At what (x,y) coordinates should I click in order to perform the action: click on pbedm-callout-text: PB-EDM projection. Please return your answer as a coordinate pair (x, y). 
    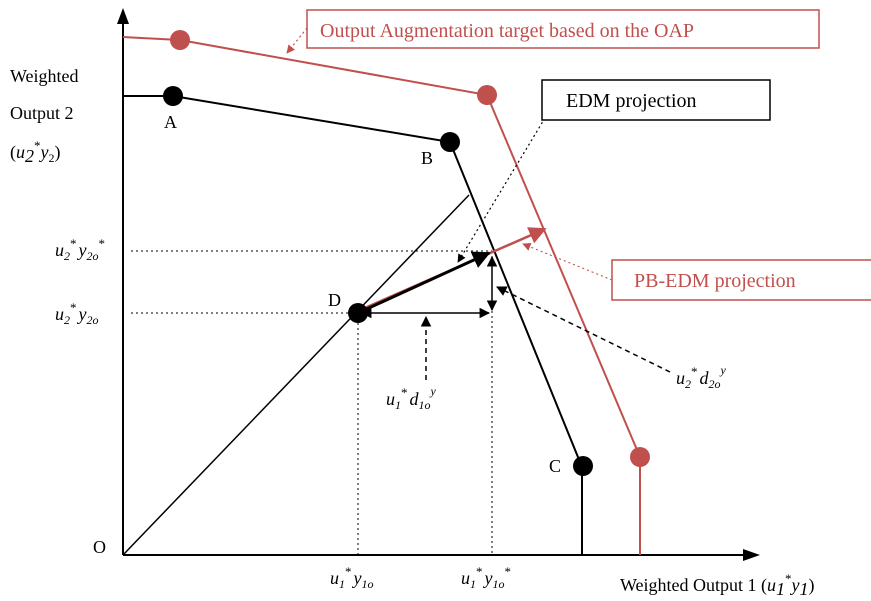
    Looking at the image, I should click on (715, 281).